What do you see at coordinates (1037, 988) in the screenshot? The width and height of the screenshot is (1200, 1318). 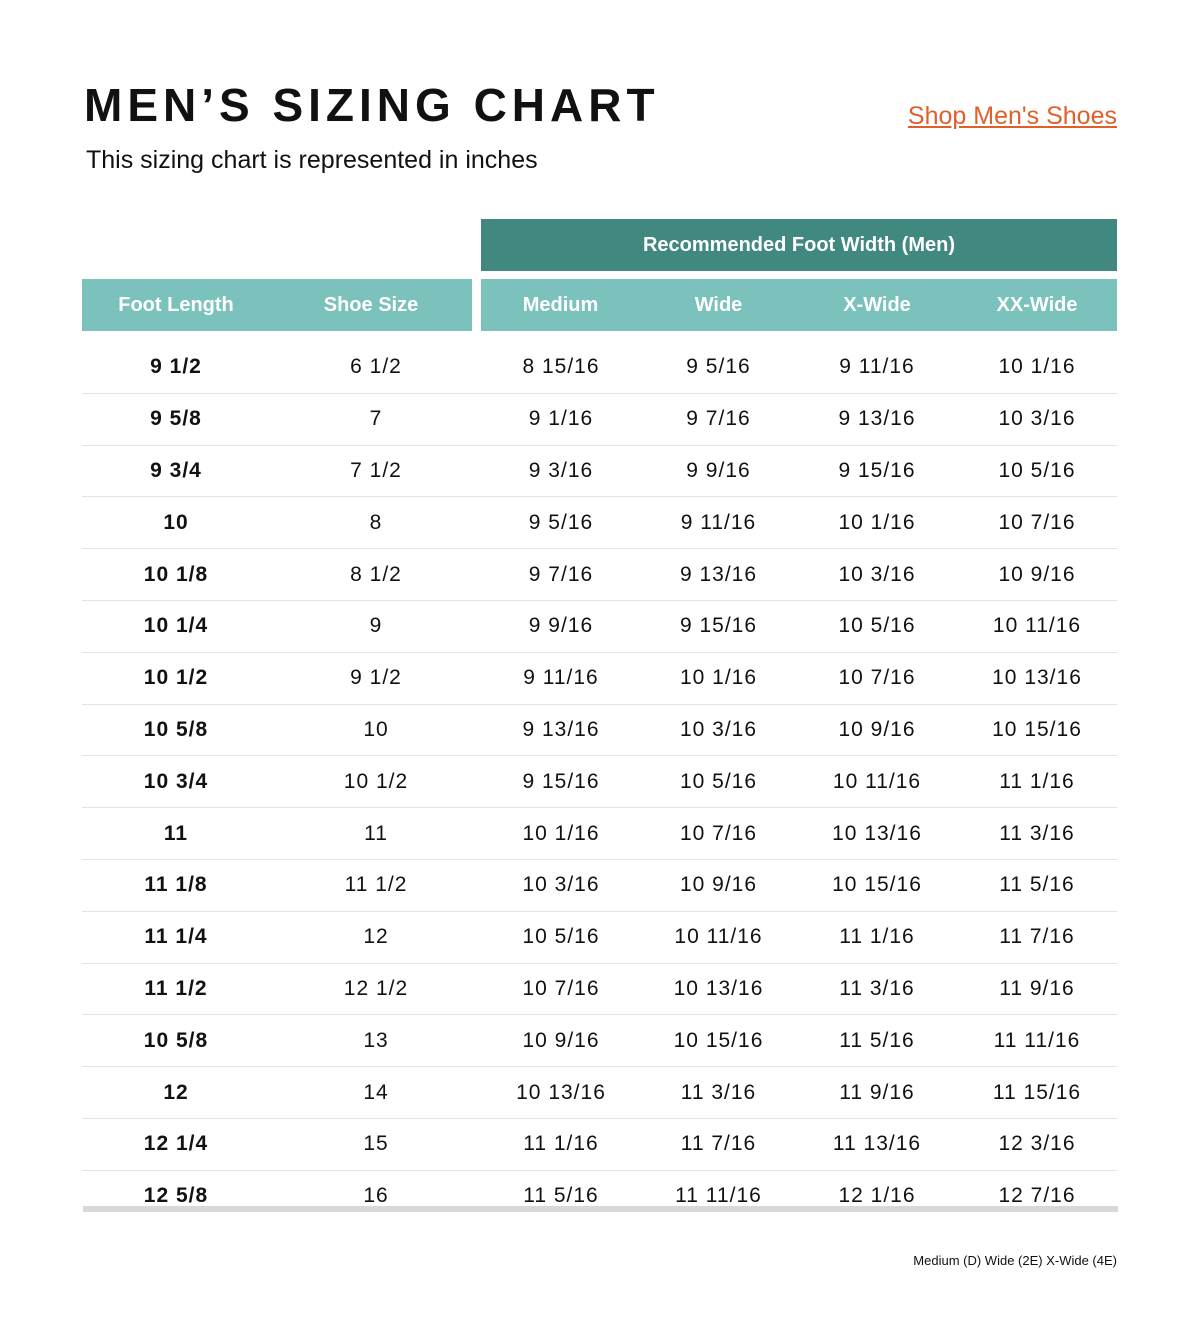 I see `cell-xx-wide: 11 9/16` at bounding box center [1037, 988].